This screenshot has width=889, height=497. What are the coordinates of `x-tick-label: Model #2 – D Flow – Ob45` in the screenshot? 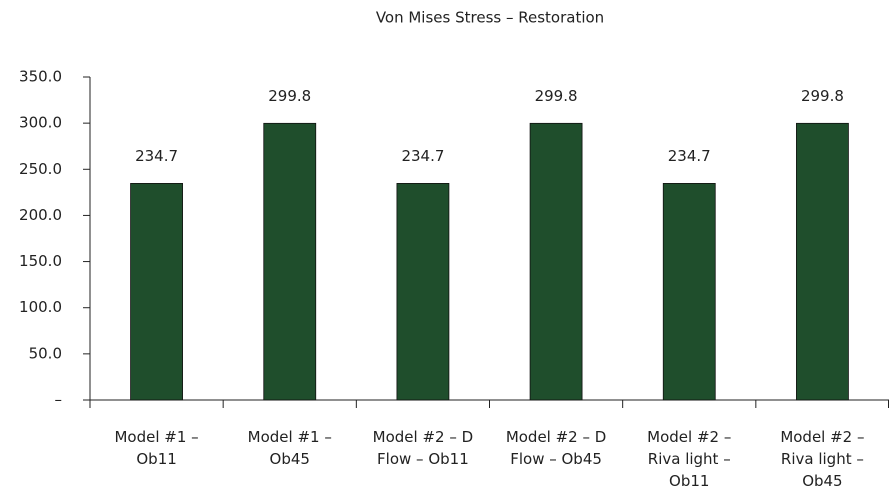 It's located at (556, 448).